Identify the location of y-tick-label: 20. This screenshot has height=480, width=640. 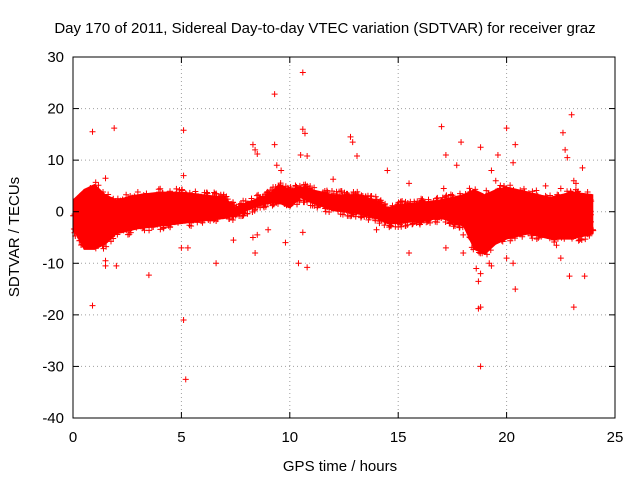
(55, 109).